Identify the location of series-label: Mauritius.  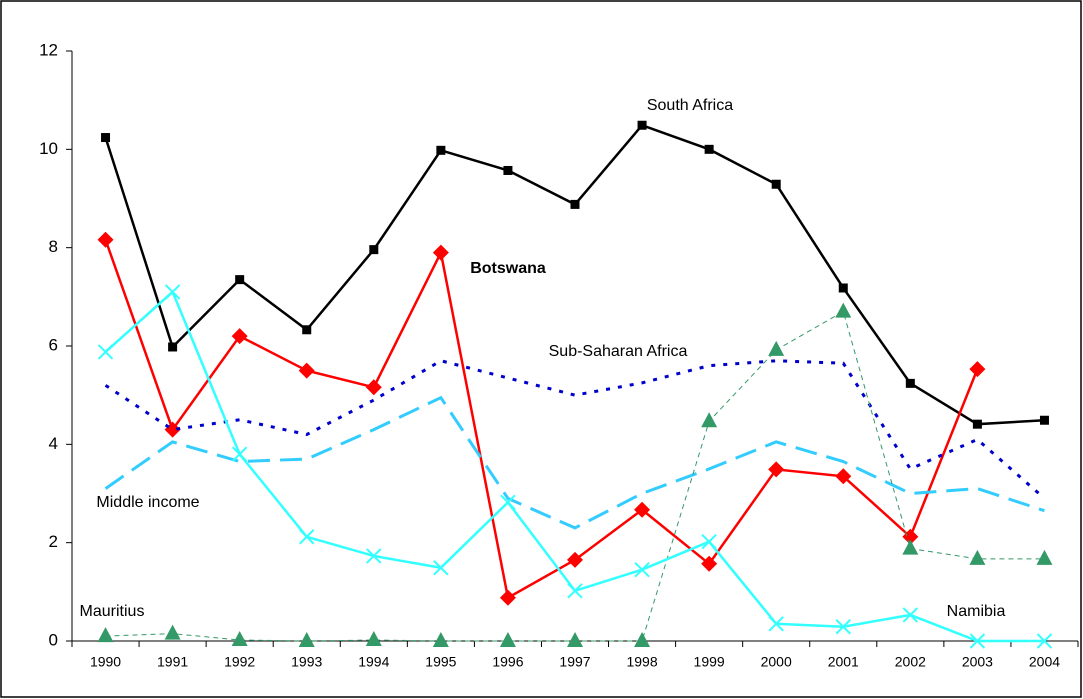
(112, 611).